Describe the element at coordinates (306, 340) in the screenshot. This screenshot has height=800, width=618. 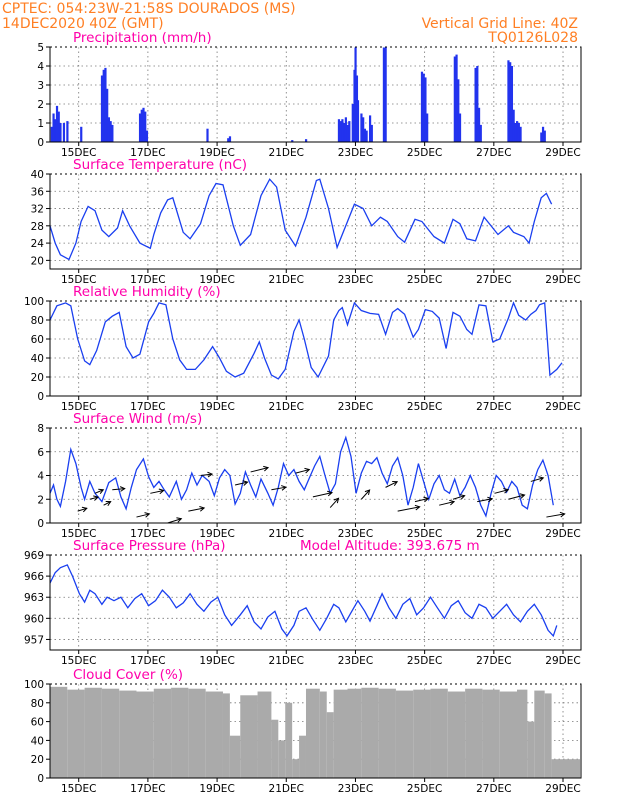
I see `rh-series-line` at that location.